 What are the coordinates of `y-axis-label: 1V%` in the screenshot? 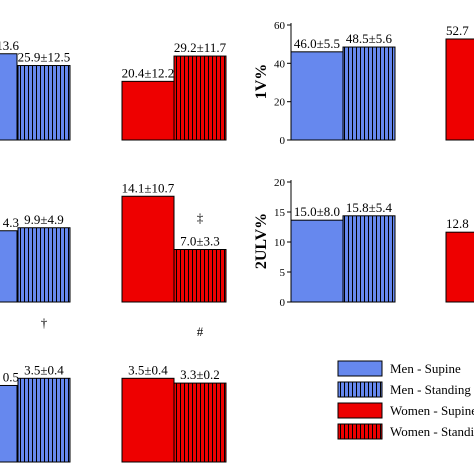 It's located at (261, 82).